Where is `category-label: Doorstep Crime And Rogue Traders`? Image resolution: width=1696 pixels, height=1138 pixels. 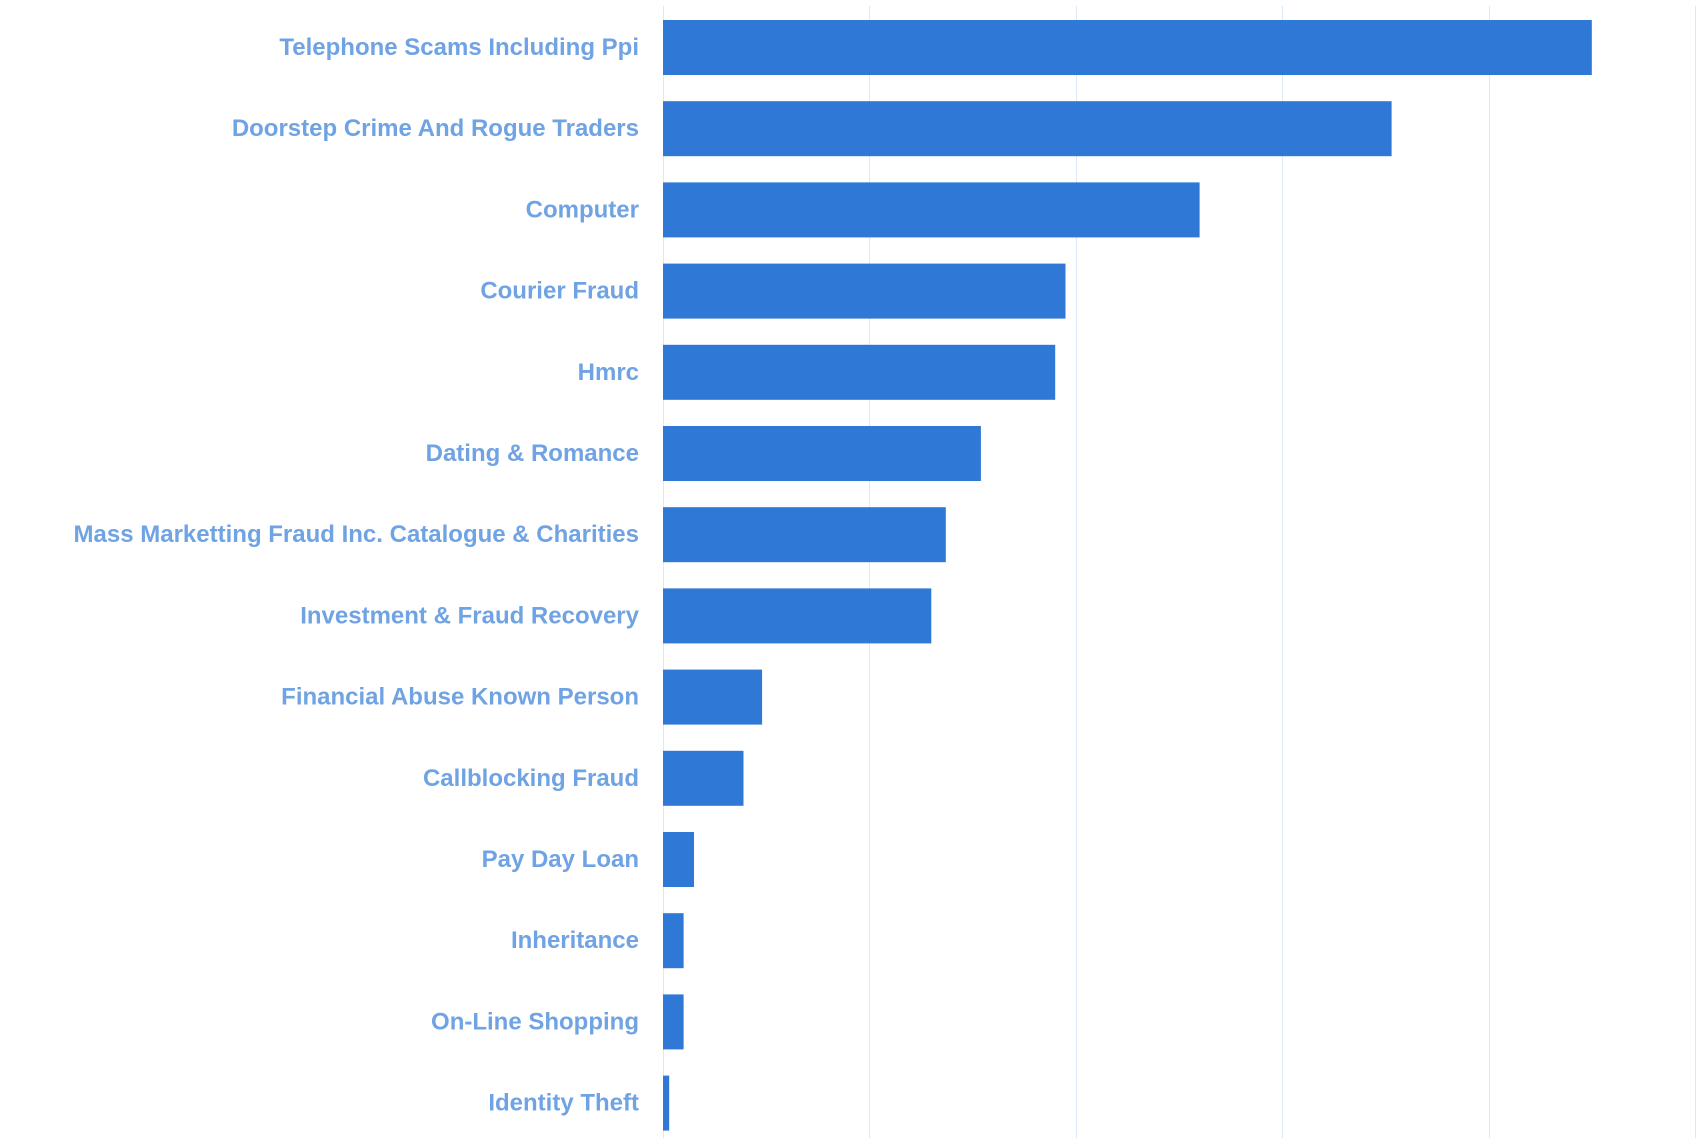
category-label: Doorstep Crime And Rogue Traders is located at coordinates (435, 128).